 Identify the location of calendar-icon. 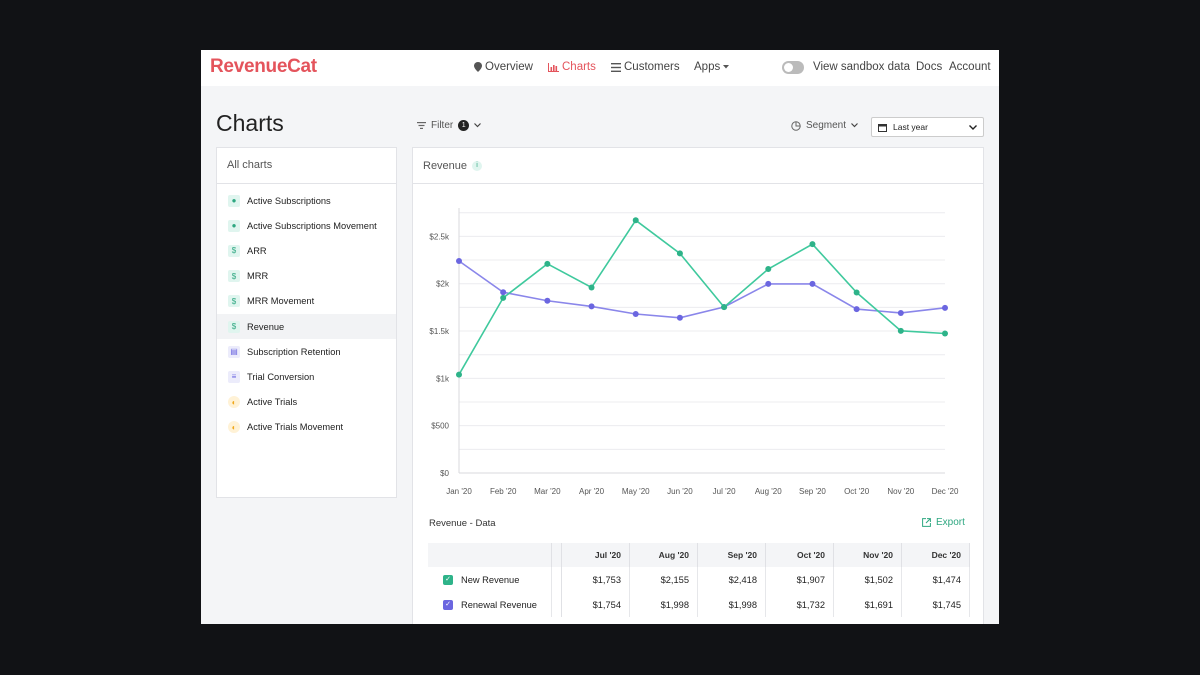
(882, 127).